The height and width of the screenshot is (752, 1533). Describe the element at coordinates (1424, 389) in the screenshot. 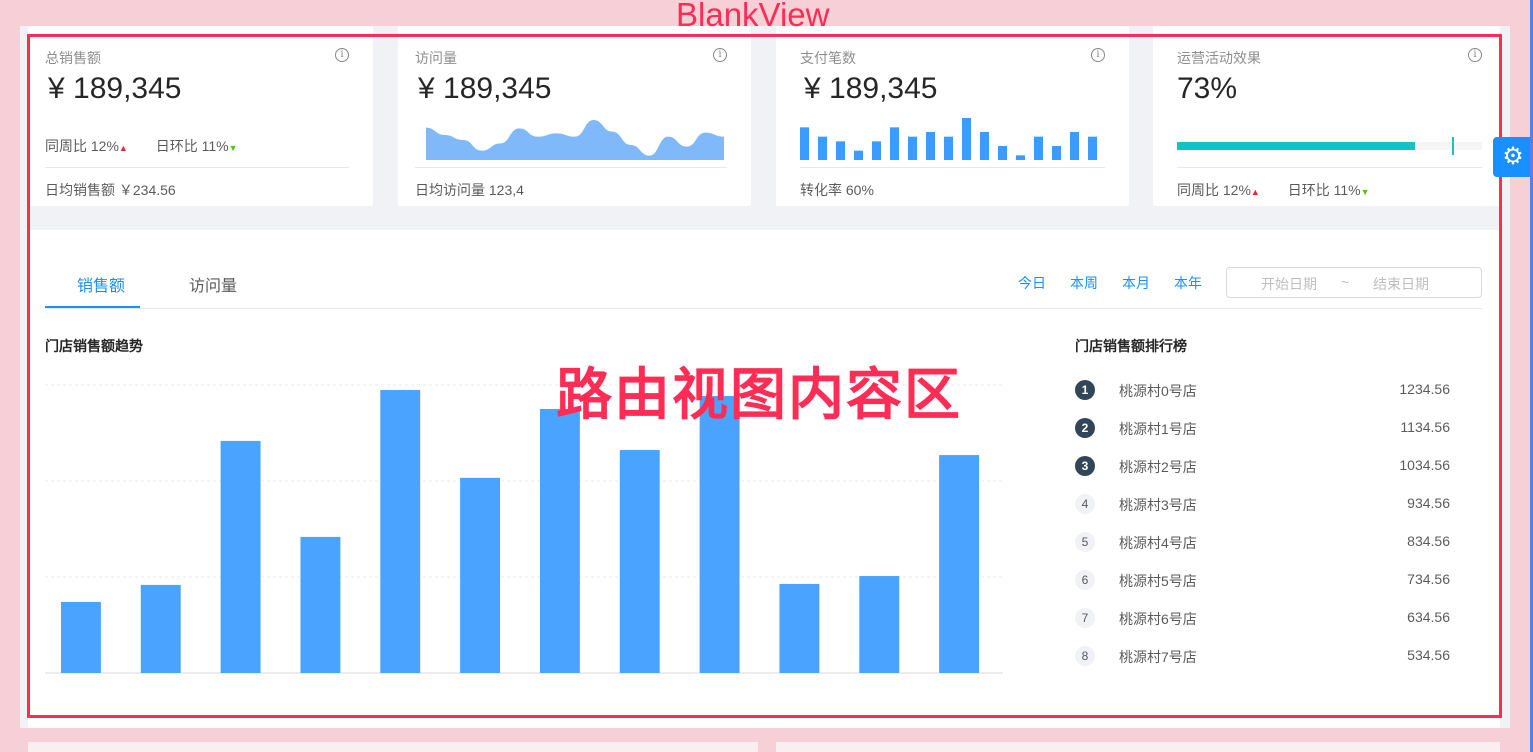

I see `store-sales: 1234.56` at that location.